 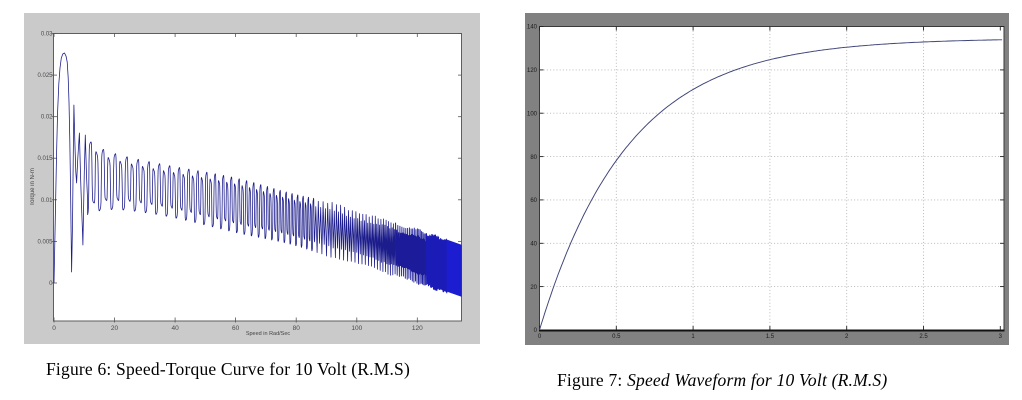 I want to click on svg-text: Torque in N-m, so click(x=33, y=187).